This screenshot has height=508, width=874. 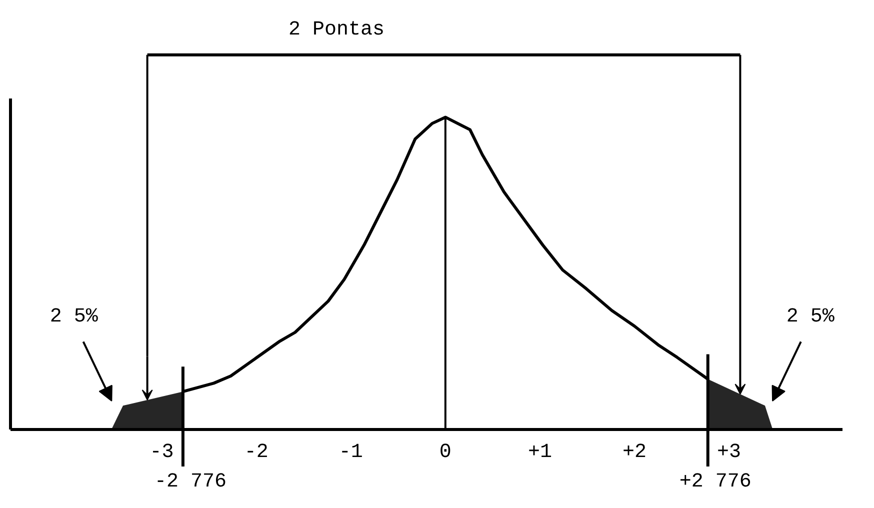 What do you see at coordinates (445, 452) in the screenshot?
I see `x-tick-label: 0` at bounding box center [445, 452].